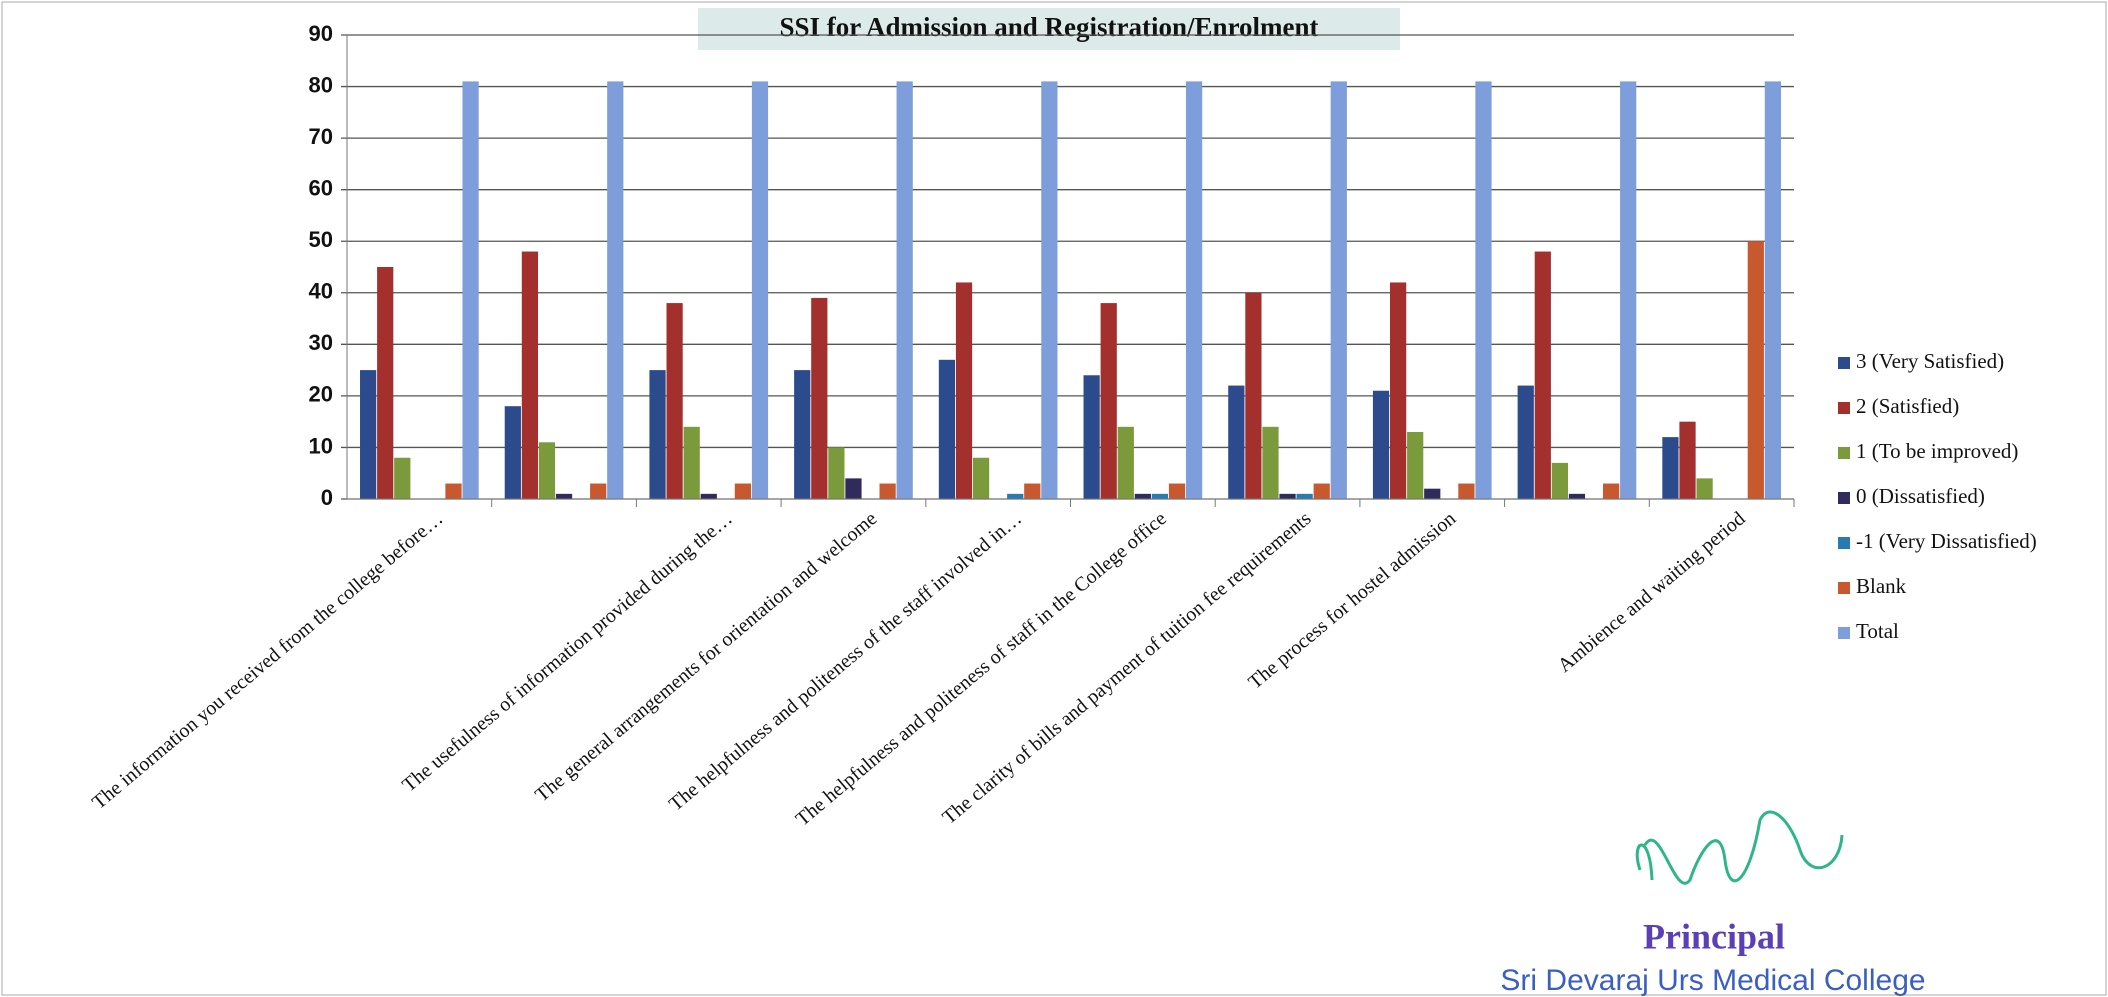 The image size is (2108, 997). Describe the element at coordinates (1712, 980) in the screenshot. I see `signature-institution: Sri Devaraj Urs Medical College` at that location.